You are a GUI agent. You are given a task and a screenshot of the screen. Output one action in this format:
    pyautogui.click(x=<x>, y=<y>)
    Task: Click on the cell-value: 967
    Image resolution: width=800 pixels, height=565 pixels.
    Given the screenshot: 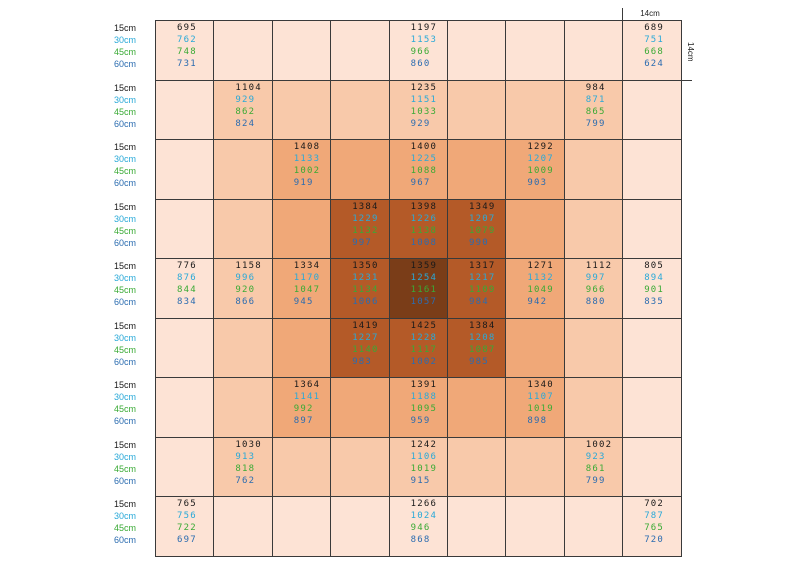 What is the action you would take?
    pyautogui.click(x=420, y=183)
    